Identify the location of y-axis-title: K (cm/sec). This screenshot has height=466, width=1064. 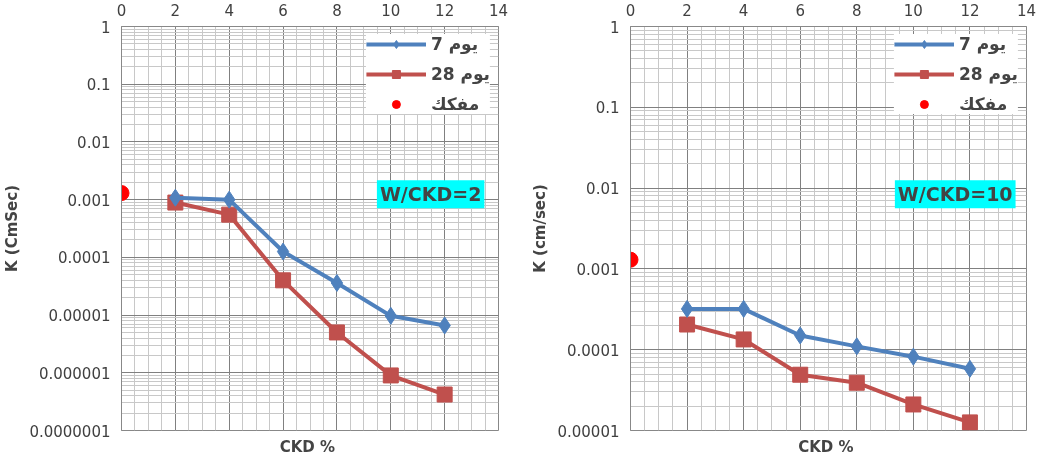
(540, 228).